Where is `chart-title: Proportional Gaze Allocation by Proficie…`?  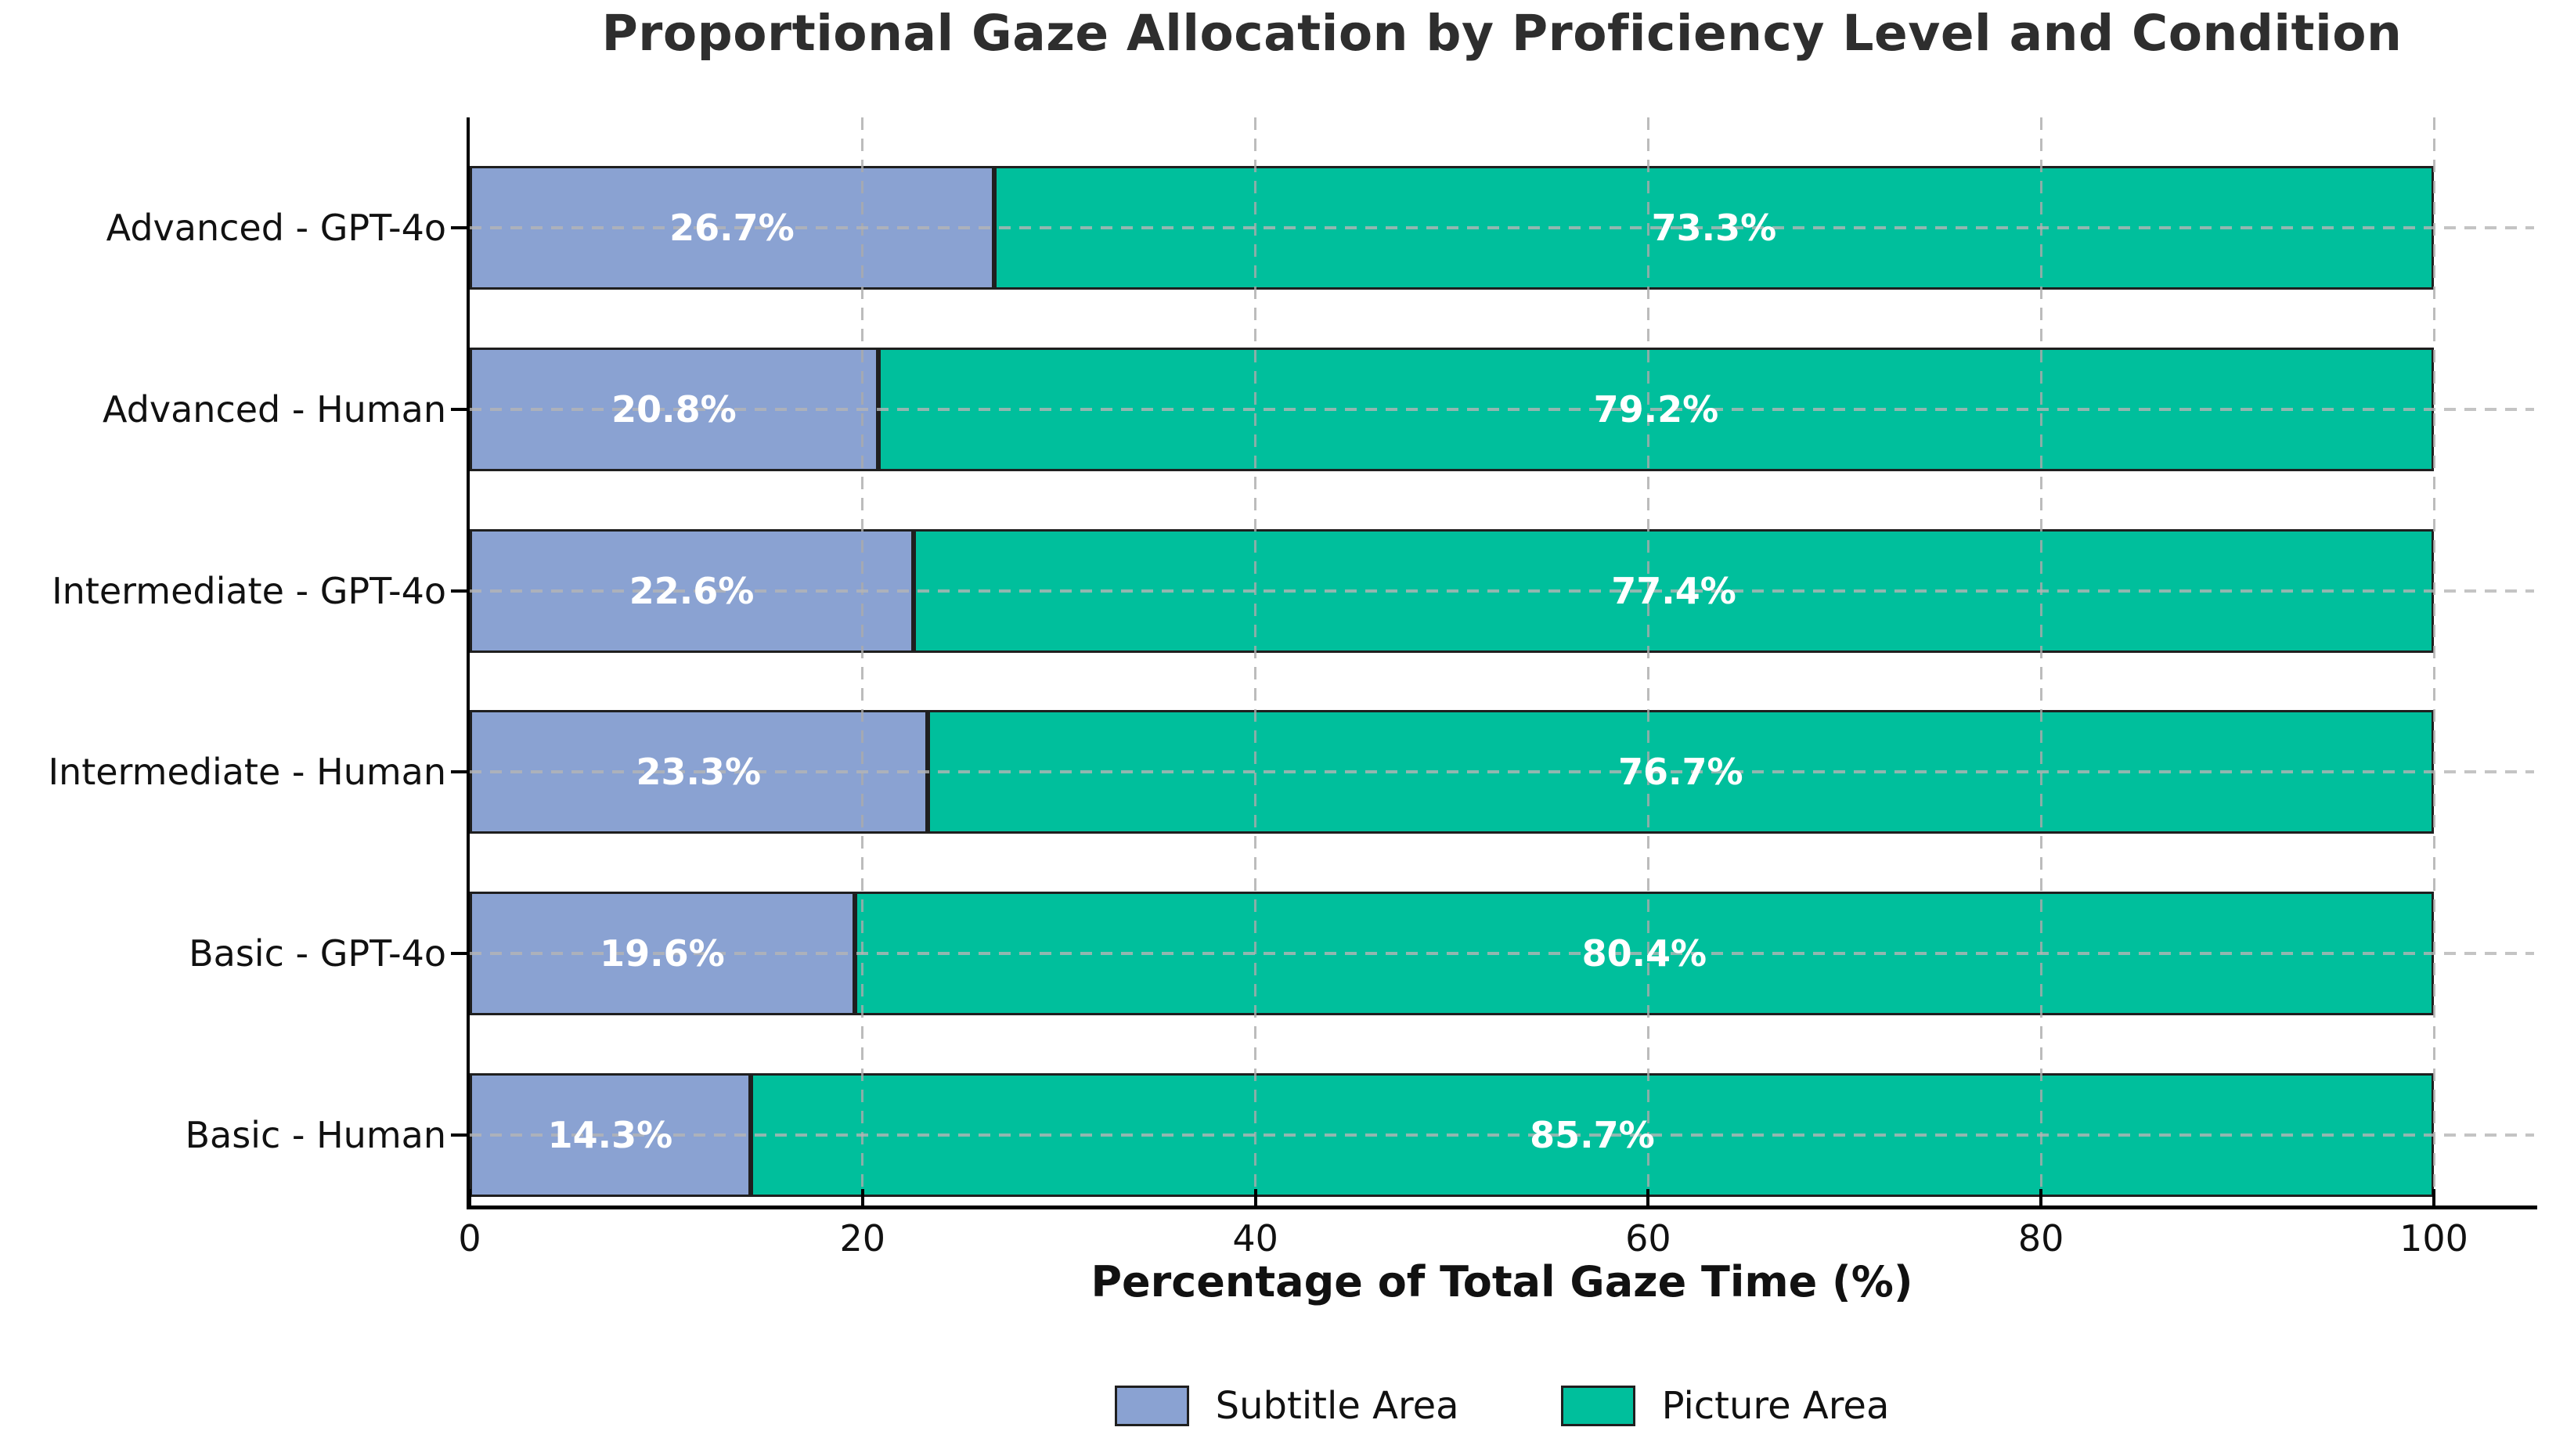 chart-title: Proportional Gaze Allocation by Proficie… is located at coordinates (1502, 33).